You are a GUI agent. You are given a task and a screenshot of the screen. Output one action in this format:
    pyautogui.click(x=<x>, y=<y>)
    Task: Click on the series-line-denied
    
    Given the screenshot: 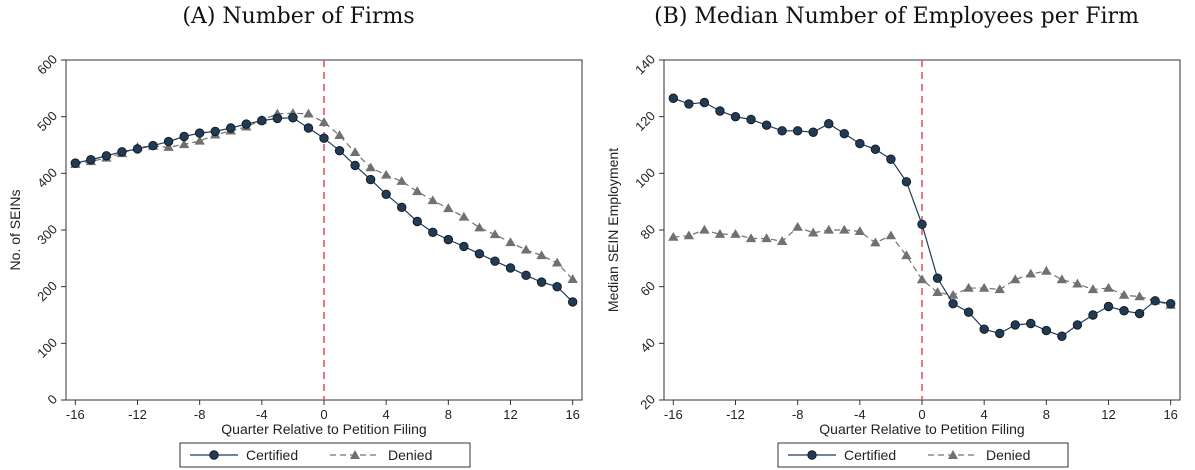 What is the action you would take?
    pyautogui.click(x=324, y=196)
    